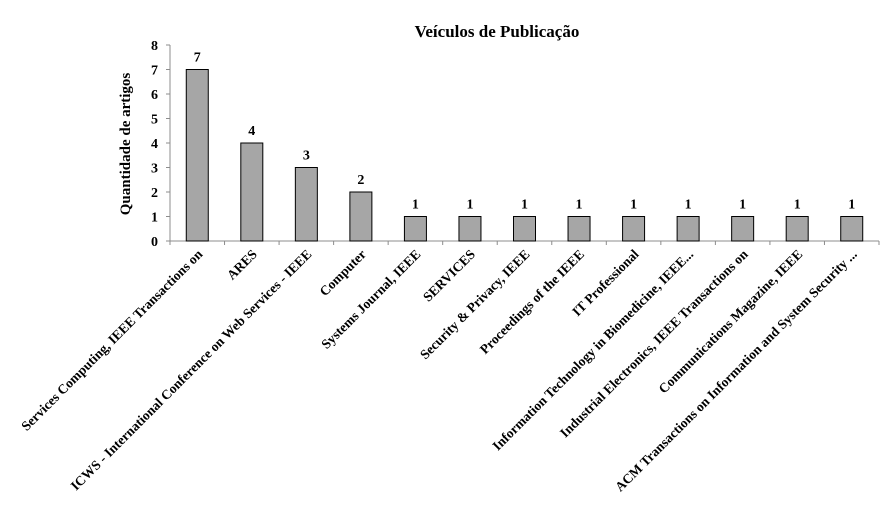  What do you see at coordinates (154, 95) in the screenshot?
I see `y-tick-label: 6` at bounding box center [154, 95].